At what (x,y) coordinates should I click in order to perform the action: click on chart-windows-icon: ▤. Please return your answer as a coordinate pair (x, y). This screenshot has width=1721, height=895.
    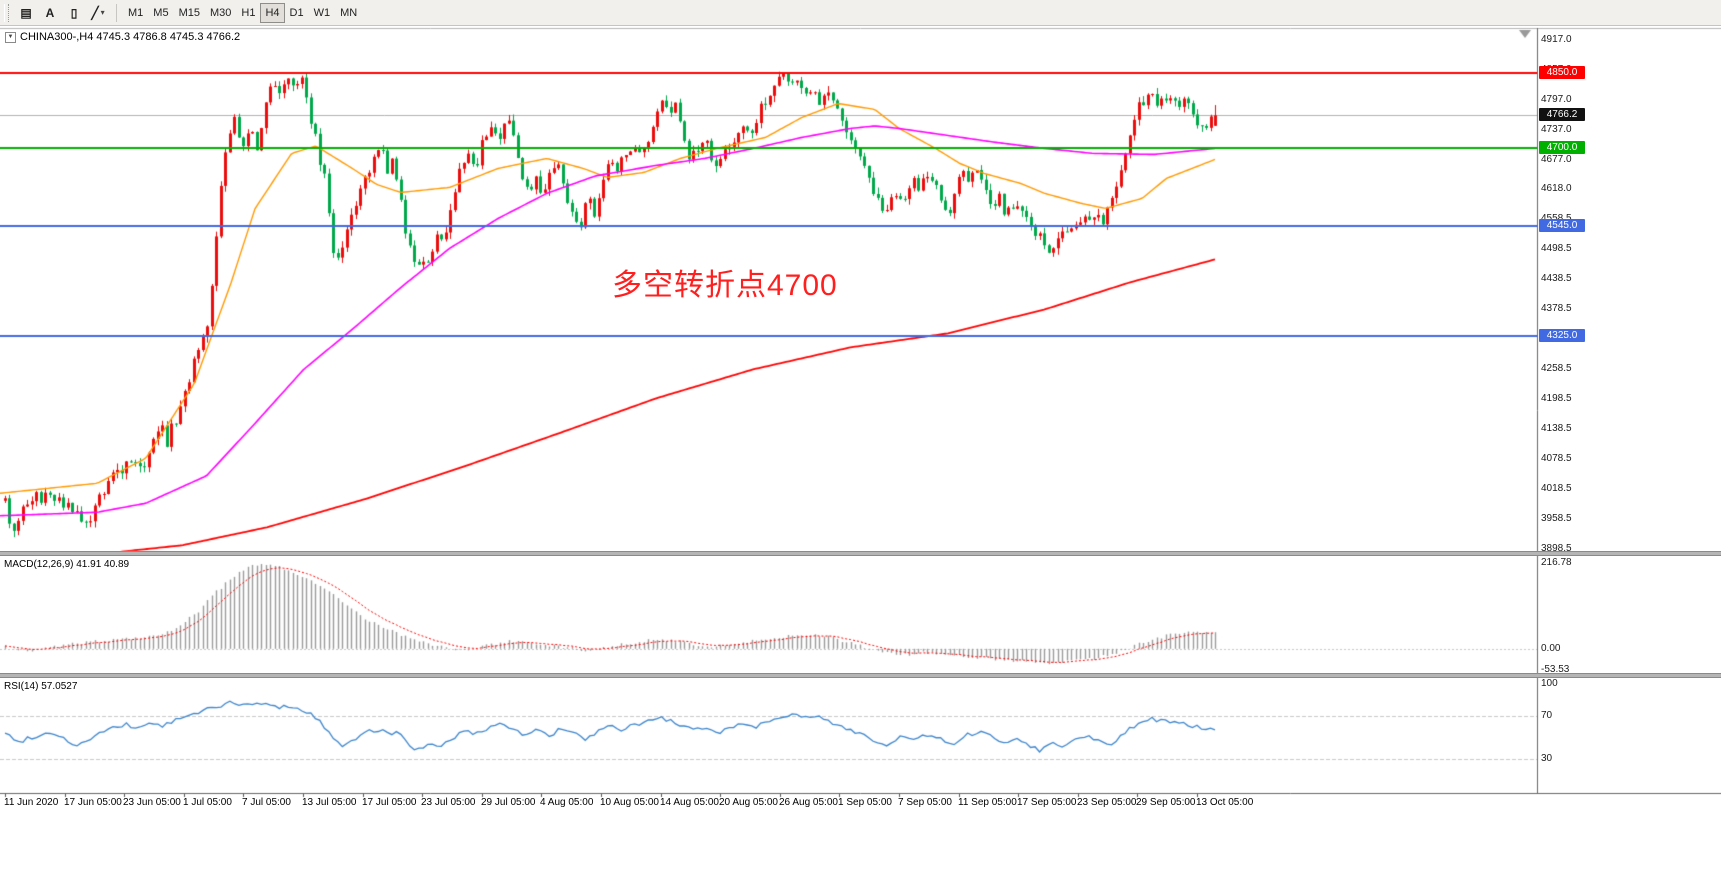
    Looking at the image, I should click on (26, 12).